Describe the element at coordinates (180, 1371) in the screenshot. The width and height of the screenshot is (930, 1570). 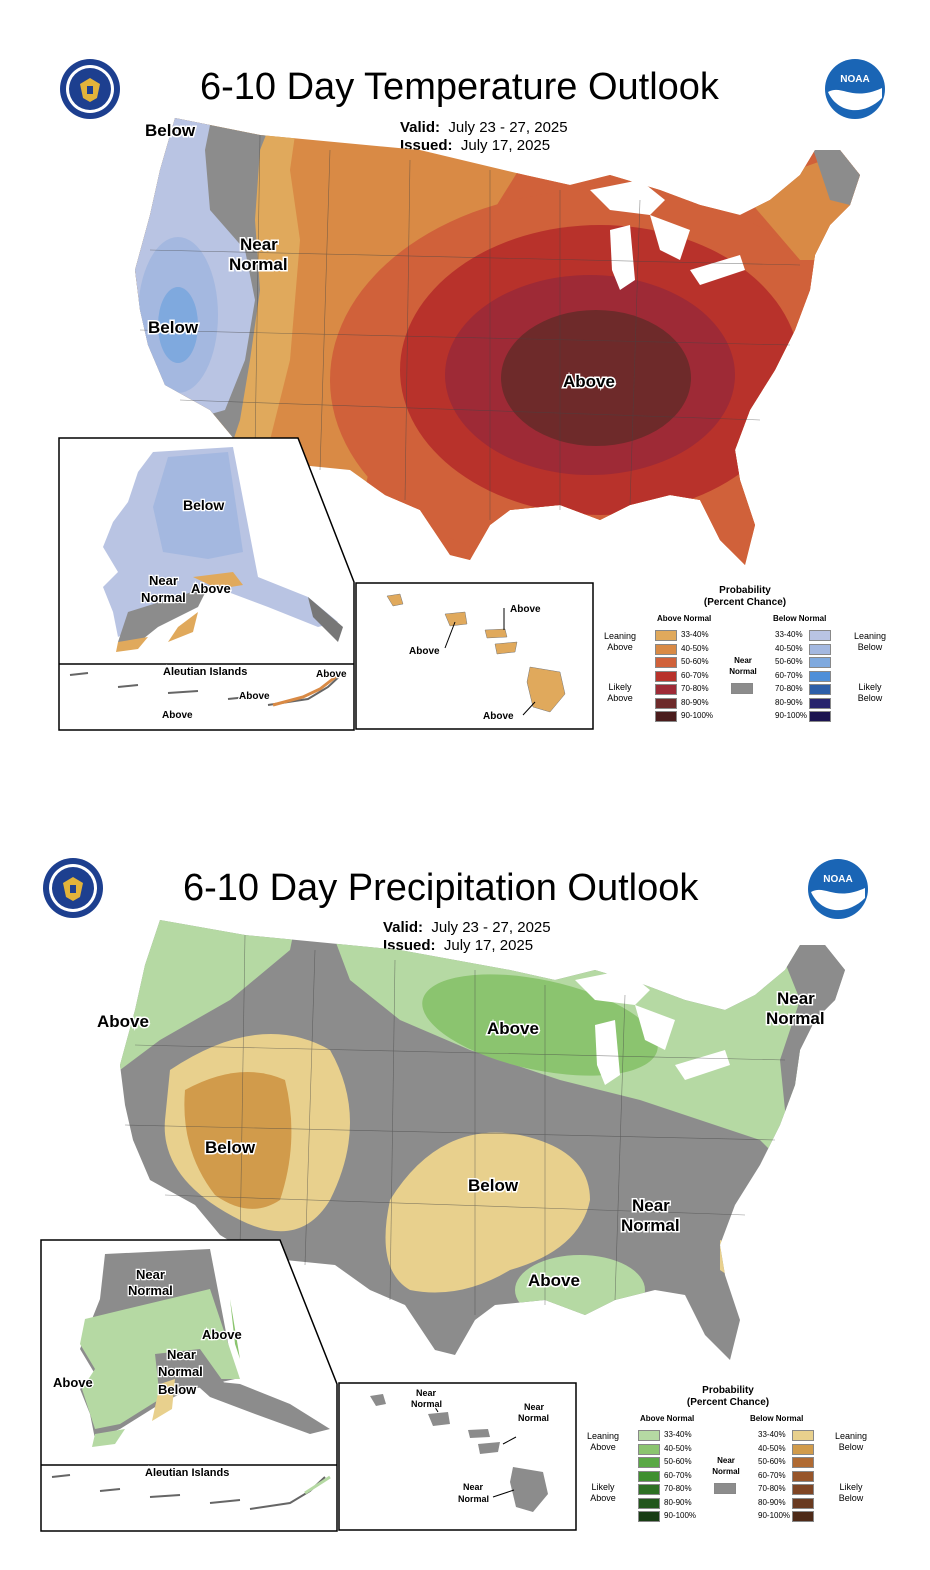
I see `ak-label-near-b2: Normal` at that location.